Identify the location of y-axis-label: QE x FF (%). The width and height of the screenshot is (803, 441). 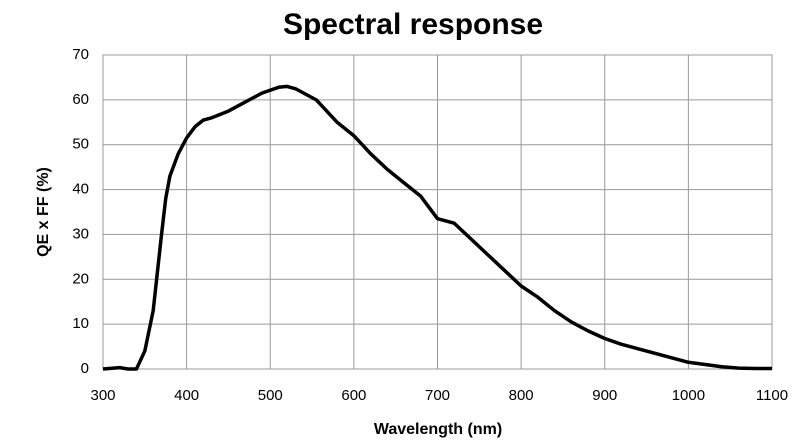
(43, 212).